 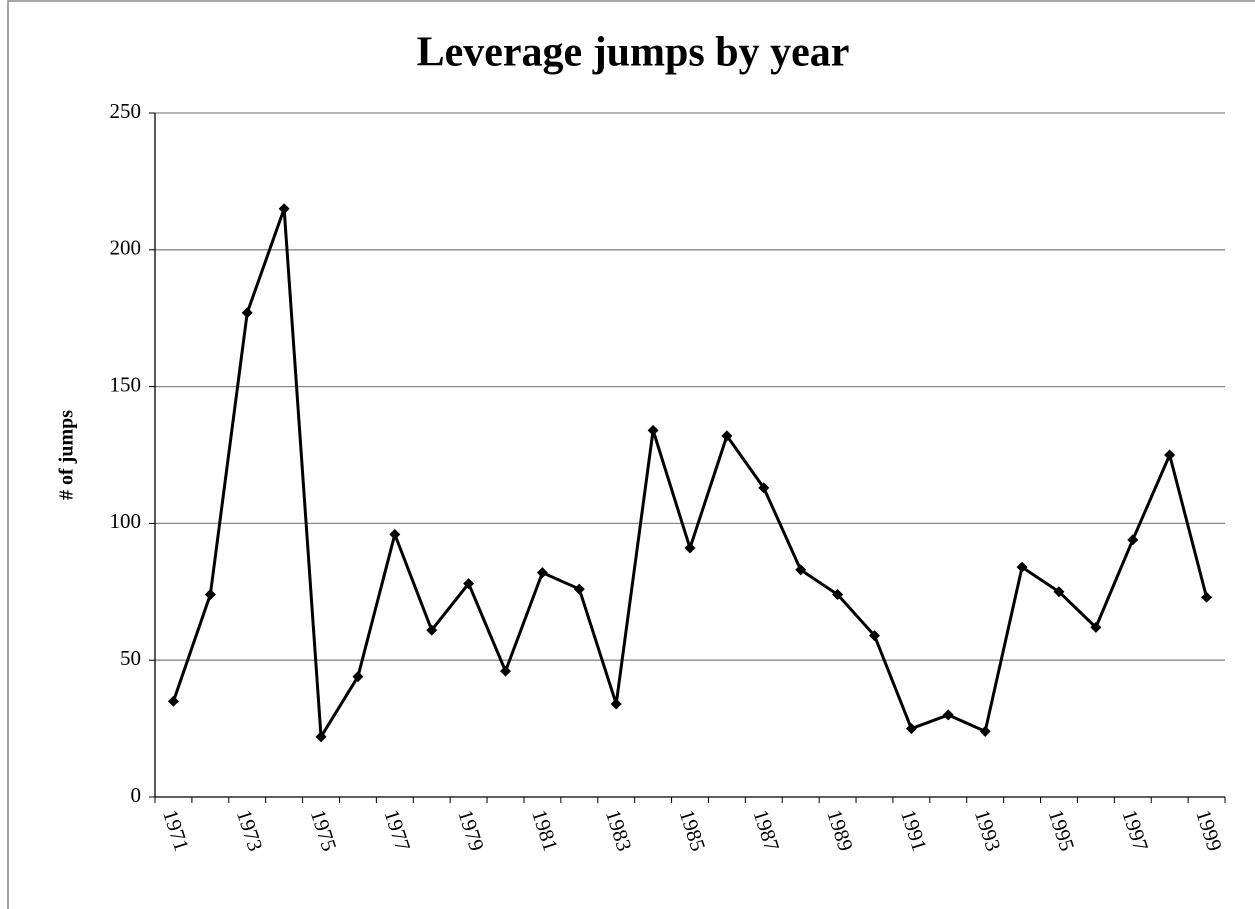 I want to click on x-tick-label: 1977, so click(x=397, y=830).